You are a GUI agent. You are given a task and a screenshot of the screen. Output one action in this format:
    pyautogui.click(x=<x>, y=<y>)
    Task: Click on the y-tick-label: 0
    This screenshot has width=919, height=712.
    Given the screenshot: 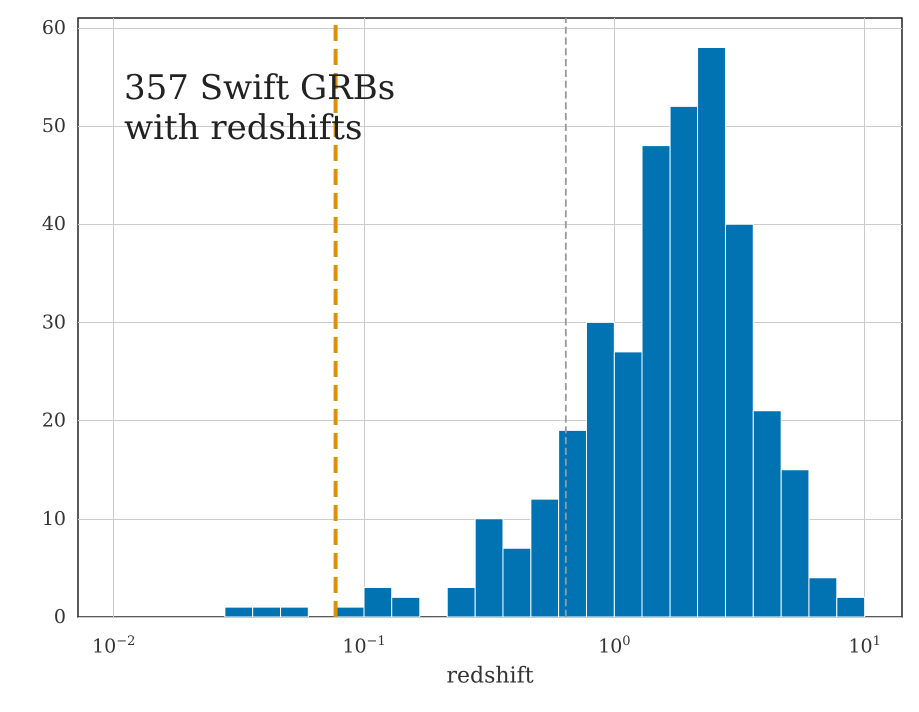 What is the action you would take?
    pyautogui.click(x=60, y=617)
    